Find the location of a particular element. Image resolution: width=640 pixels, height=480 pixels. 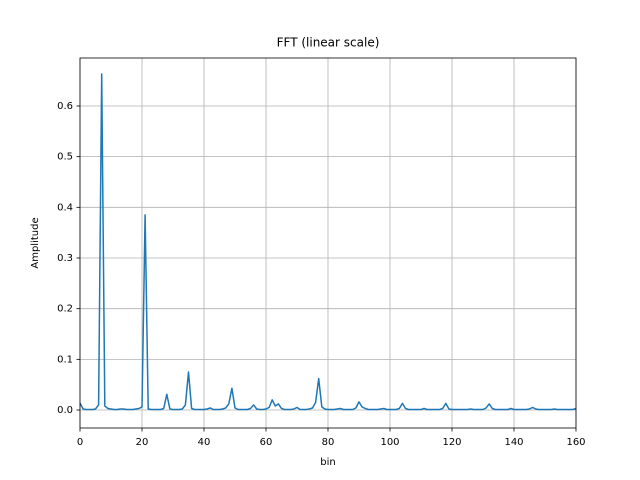

y-tick-label: 0.3 is located at coordinates (65, 258).